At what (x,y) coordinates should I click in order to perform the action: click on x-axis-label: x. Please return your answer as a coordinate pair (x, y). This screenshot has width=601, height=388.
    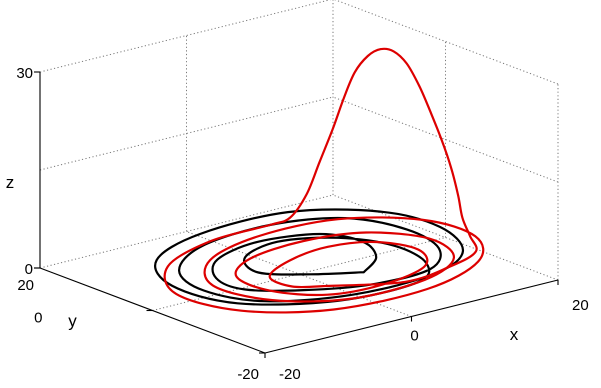
    Looking at the image, I should click on (514, 334).